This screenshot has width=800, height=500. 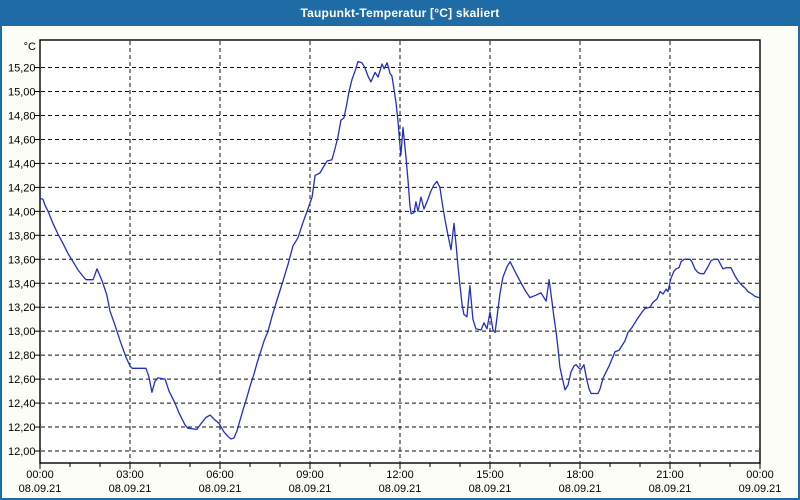 I want to click on y-tick-label: 14,40, so click(x=22, y=164).